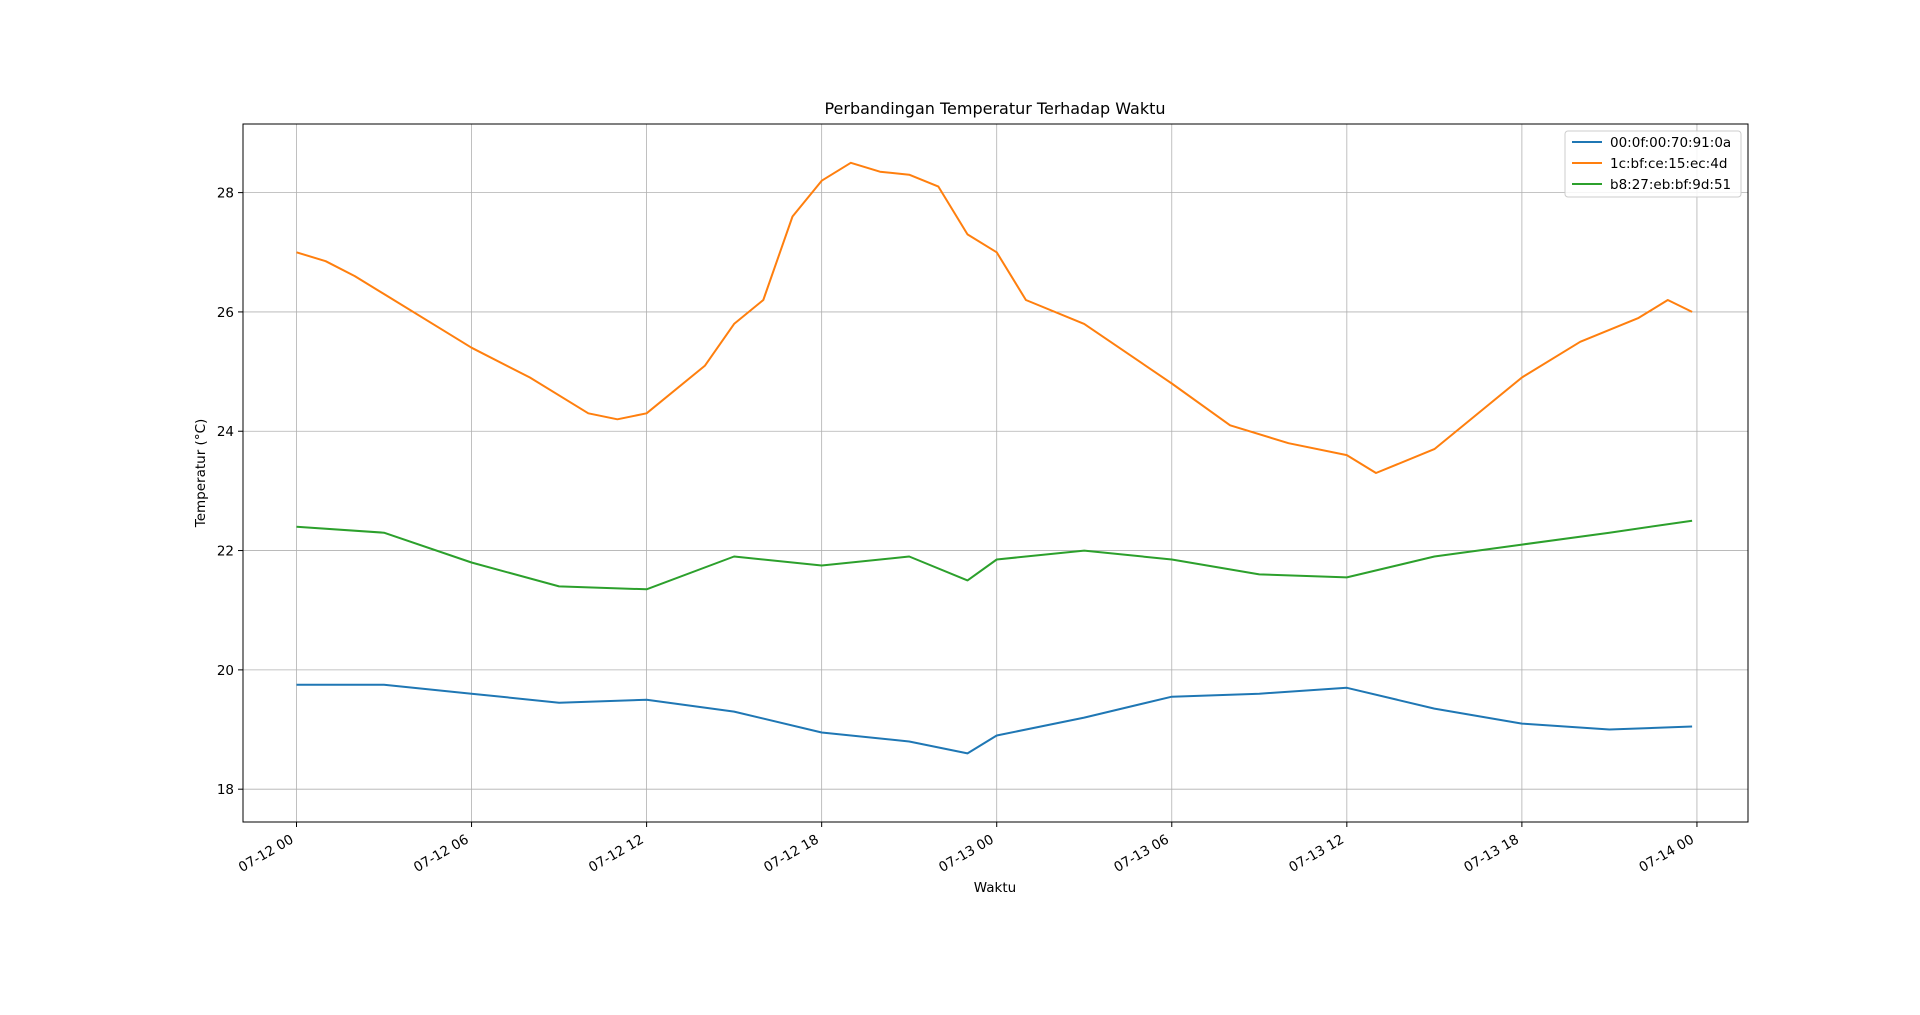  I want to click on y-tick-label: 24, so click(225, 432).